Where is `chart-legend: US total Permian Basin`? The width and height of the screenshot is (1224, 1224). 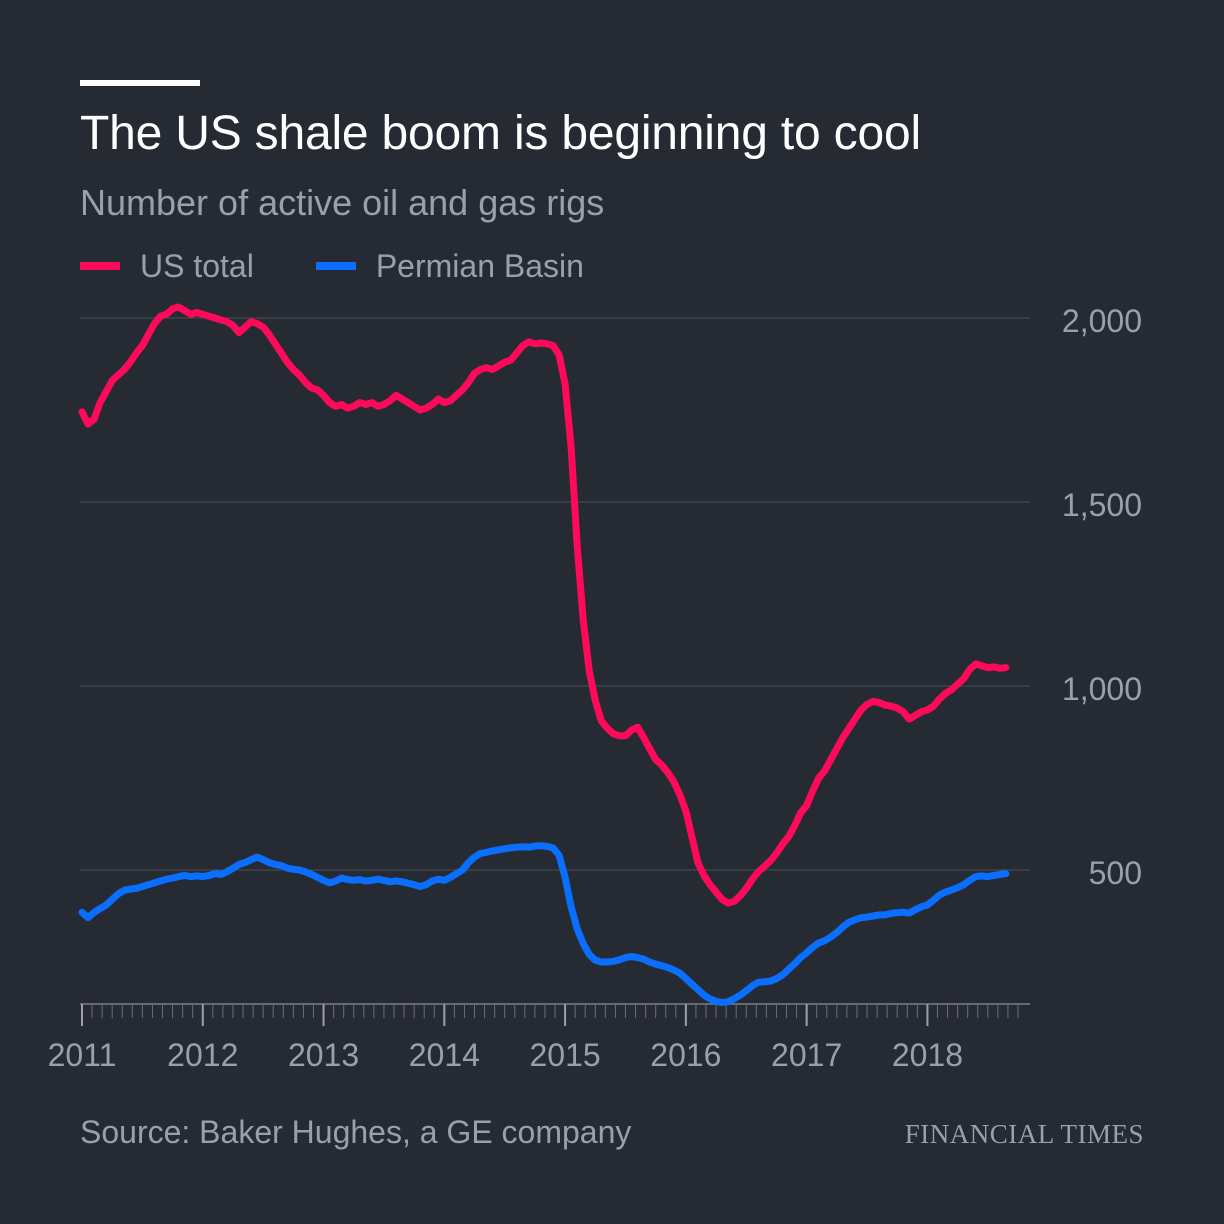 chart-legend: US total Permian Basin is located at coordinates (363, 266).